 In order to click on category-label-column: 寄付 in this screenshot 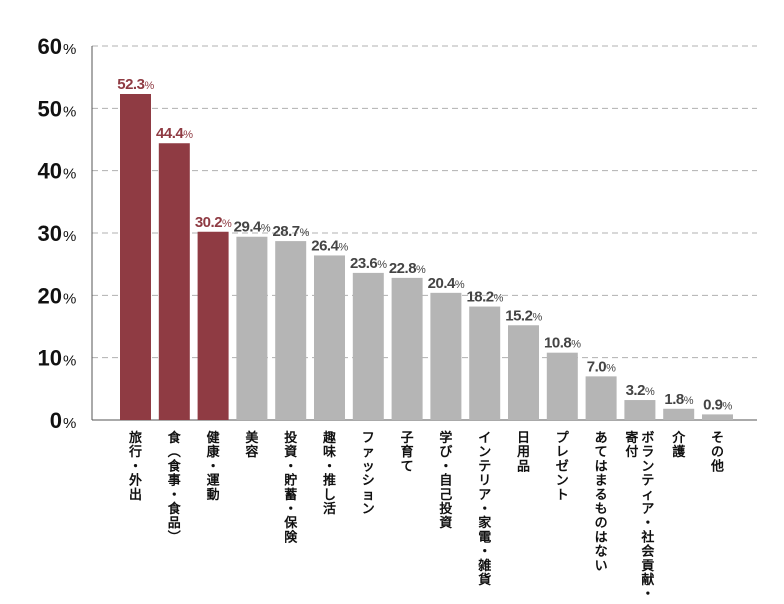, I will do `click(631, 445)`.